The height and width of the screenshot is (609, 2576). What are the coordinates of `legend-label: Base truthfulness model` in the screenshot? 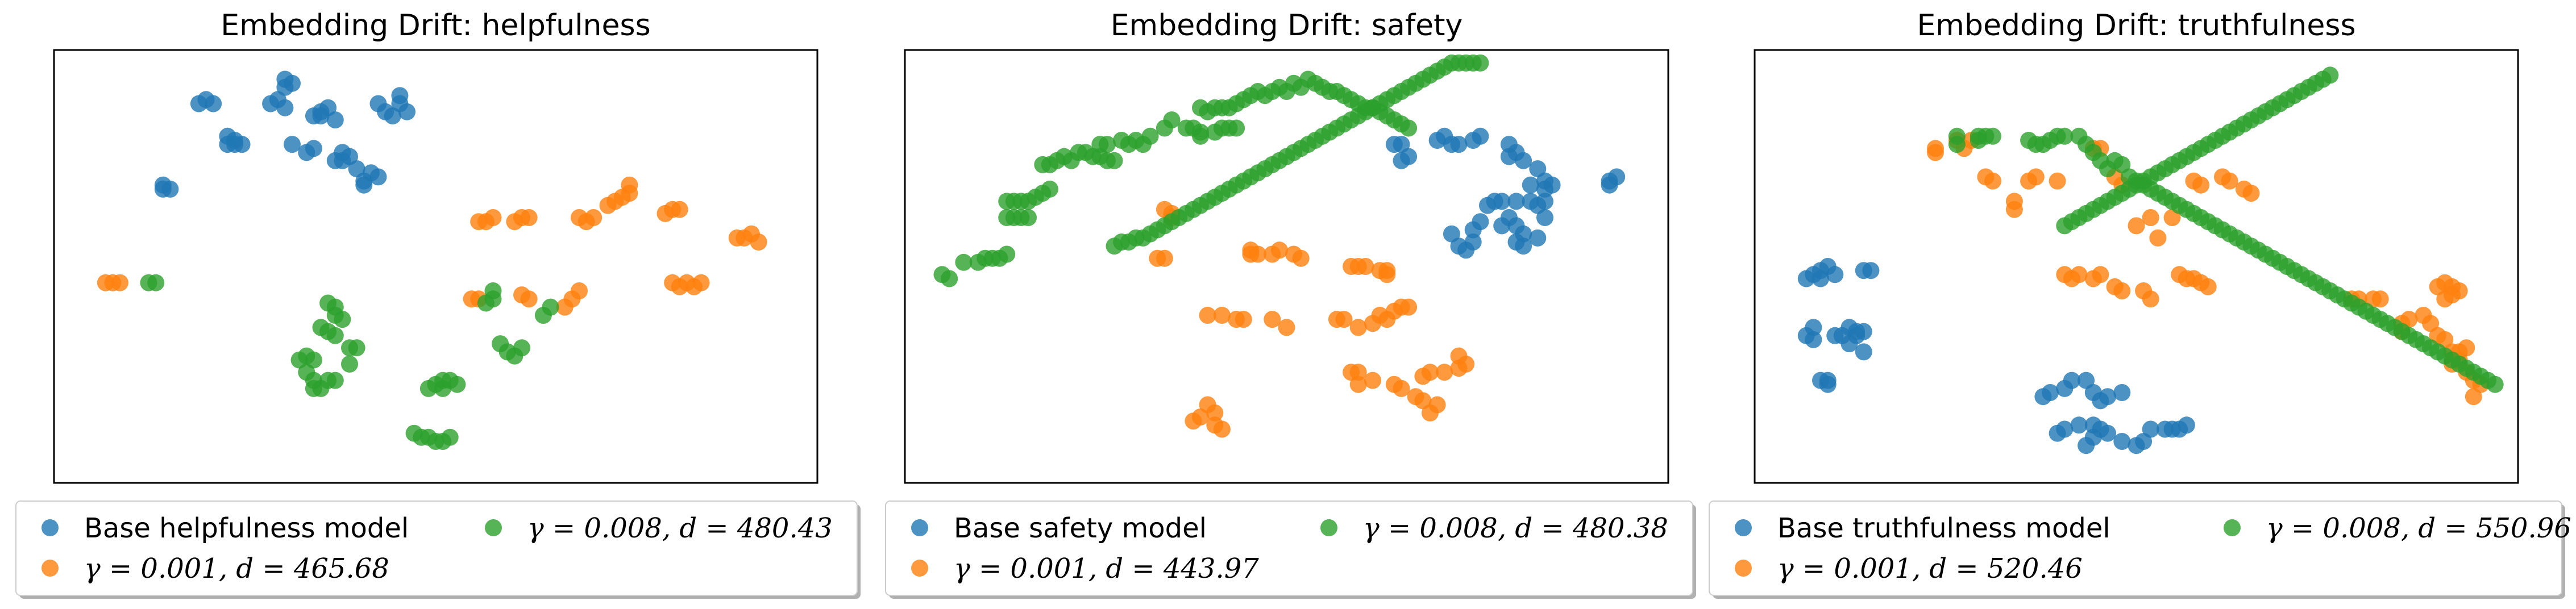 It's located at (1944, 528).